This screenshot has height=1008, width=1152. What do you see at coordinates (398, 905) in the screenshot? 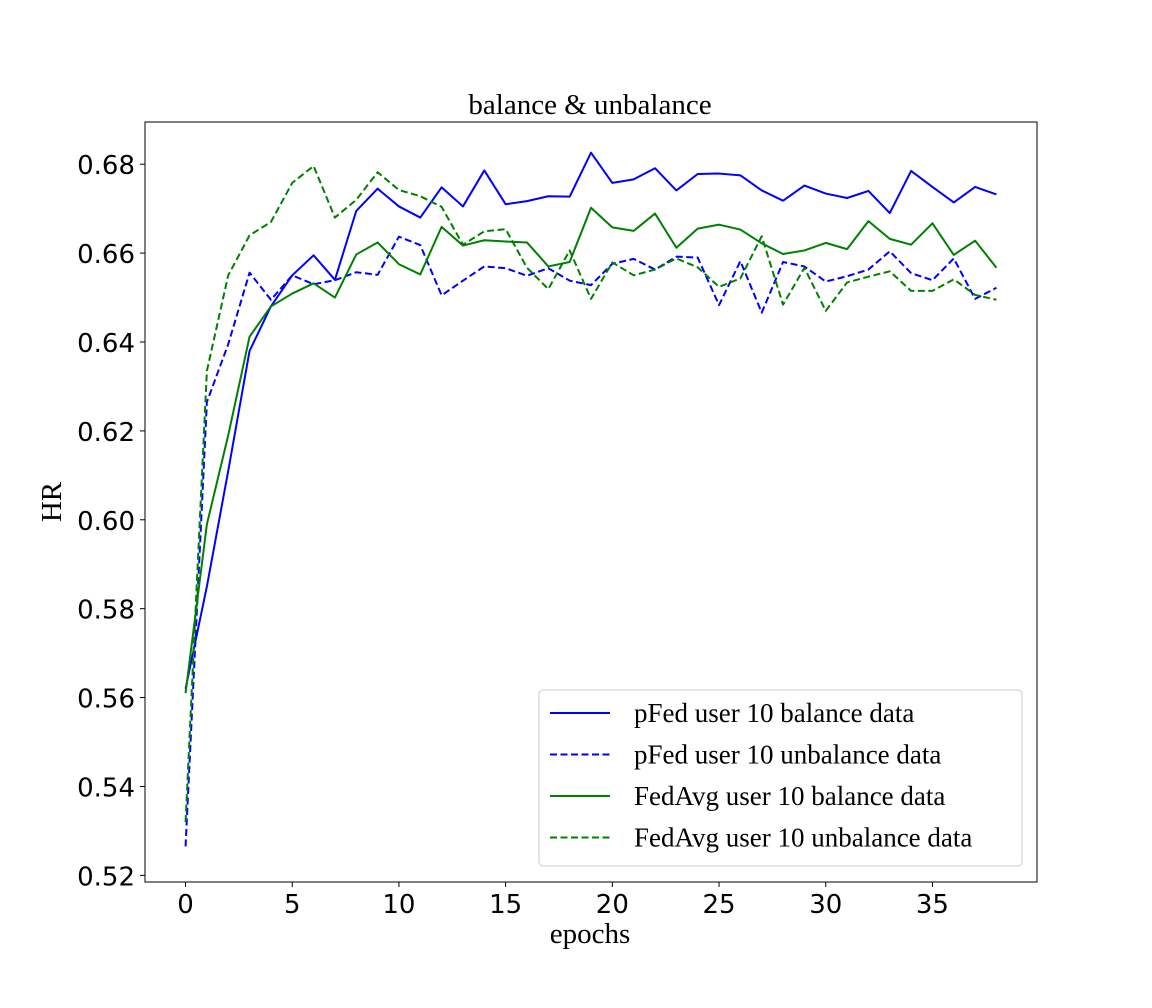
I see `x-tick-label: 10` at bounding box center [398, 905].